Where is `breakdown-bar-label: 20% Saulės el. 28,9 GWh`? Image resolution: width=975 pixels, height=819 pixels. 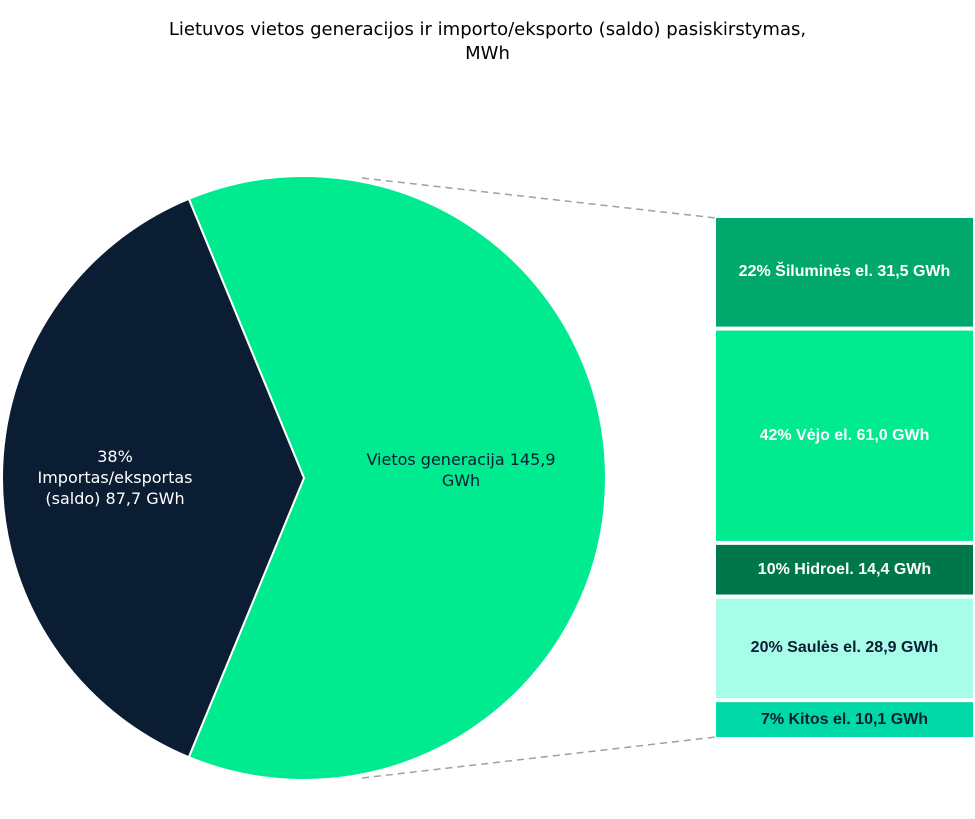 breakdown-bar-label: 20% Saulės el. 28,9 GWh is located at coordinates (844, 648).